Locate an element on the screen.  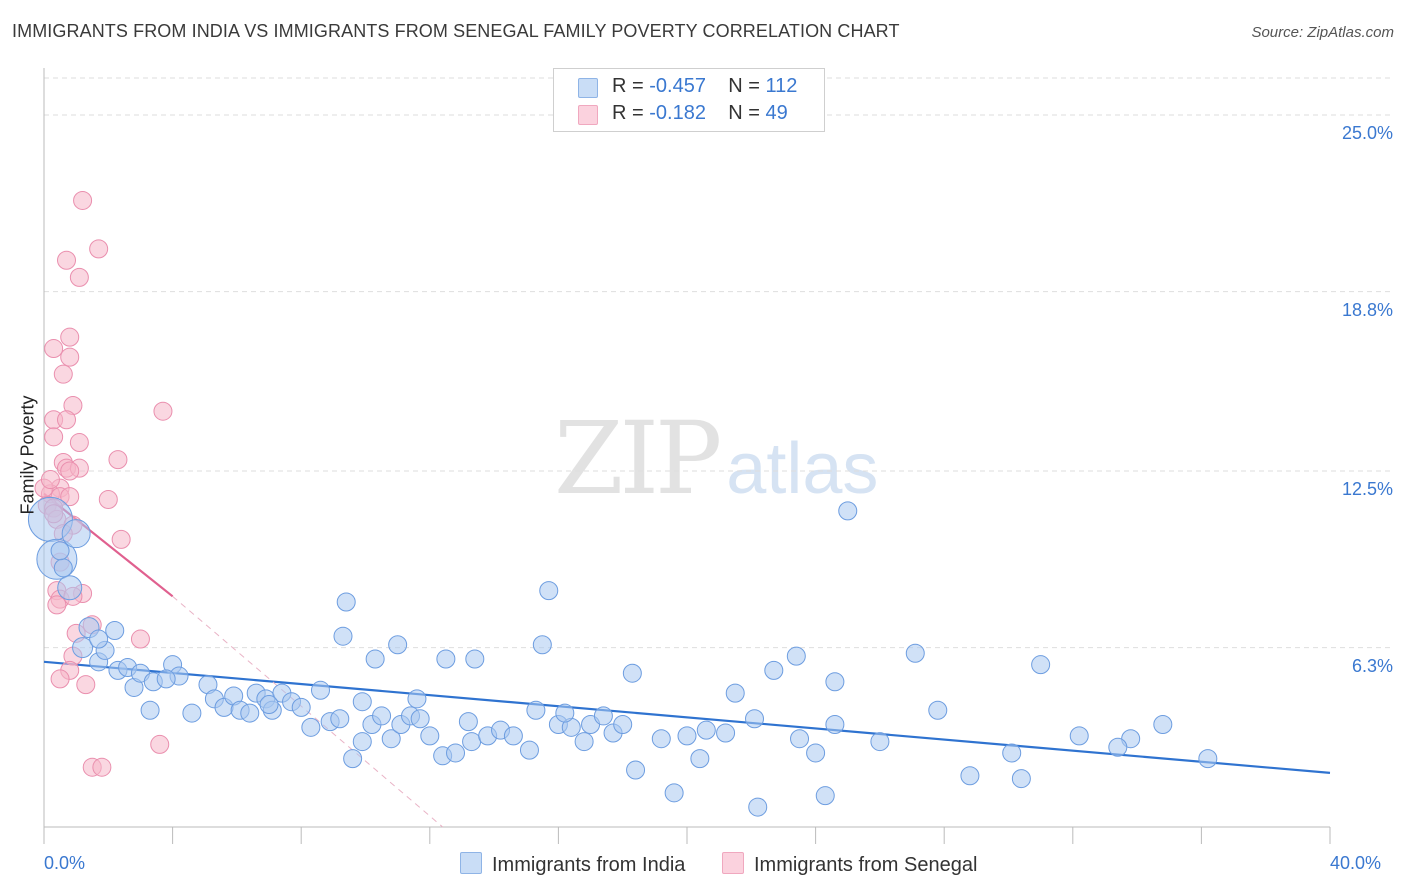
y-tick-label: 25.0% is located at coordinates (1367, 133).